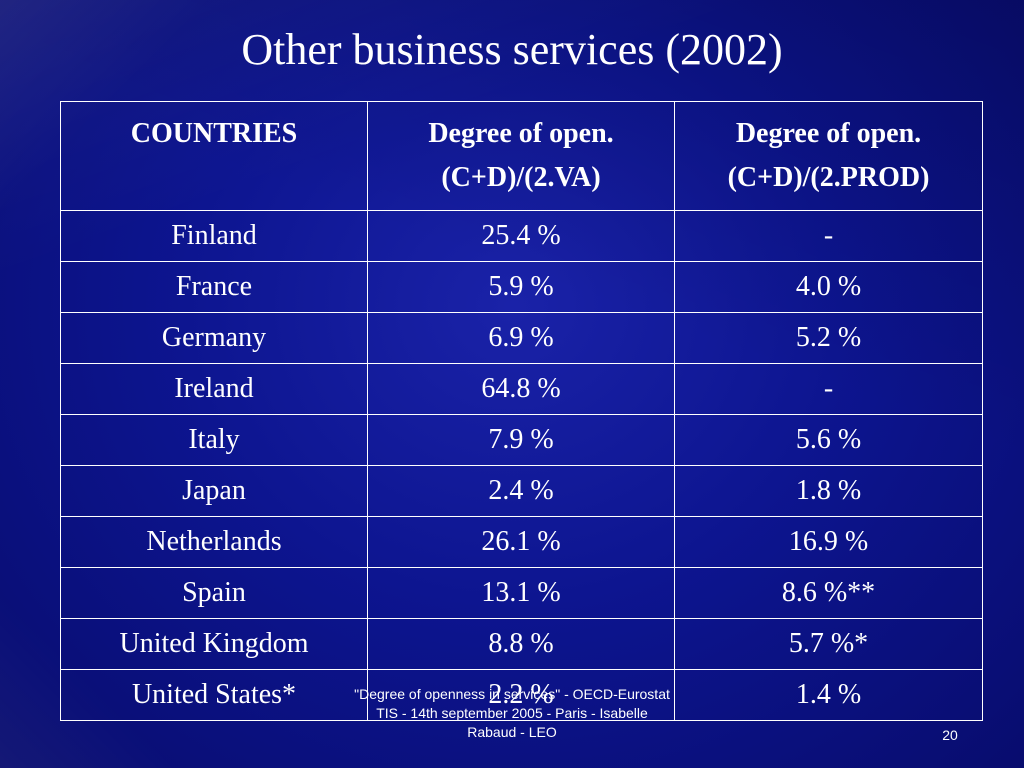 The width and height of the screenshot is (1024, 768). Describe the element at coordinates (828, 695) in the screenshot. I see `degree-prod-cell: 1.4 %` at that location.